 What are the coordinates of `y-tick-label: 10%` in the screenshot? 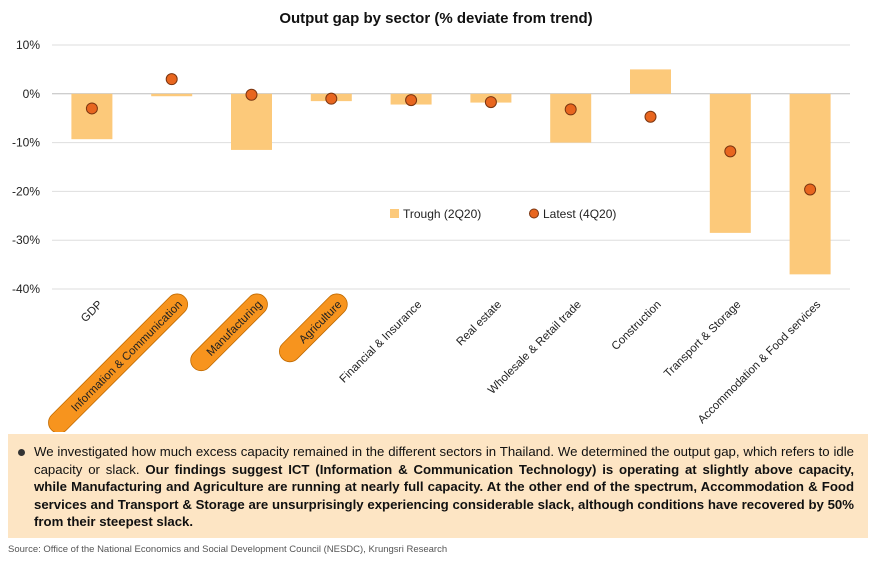 It's located at (28, 45).